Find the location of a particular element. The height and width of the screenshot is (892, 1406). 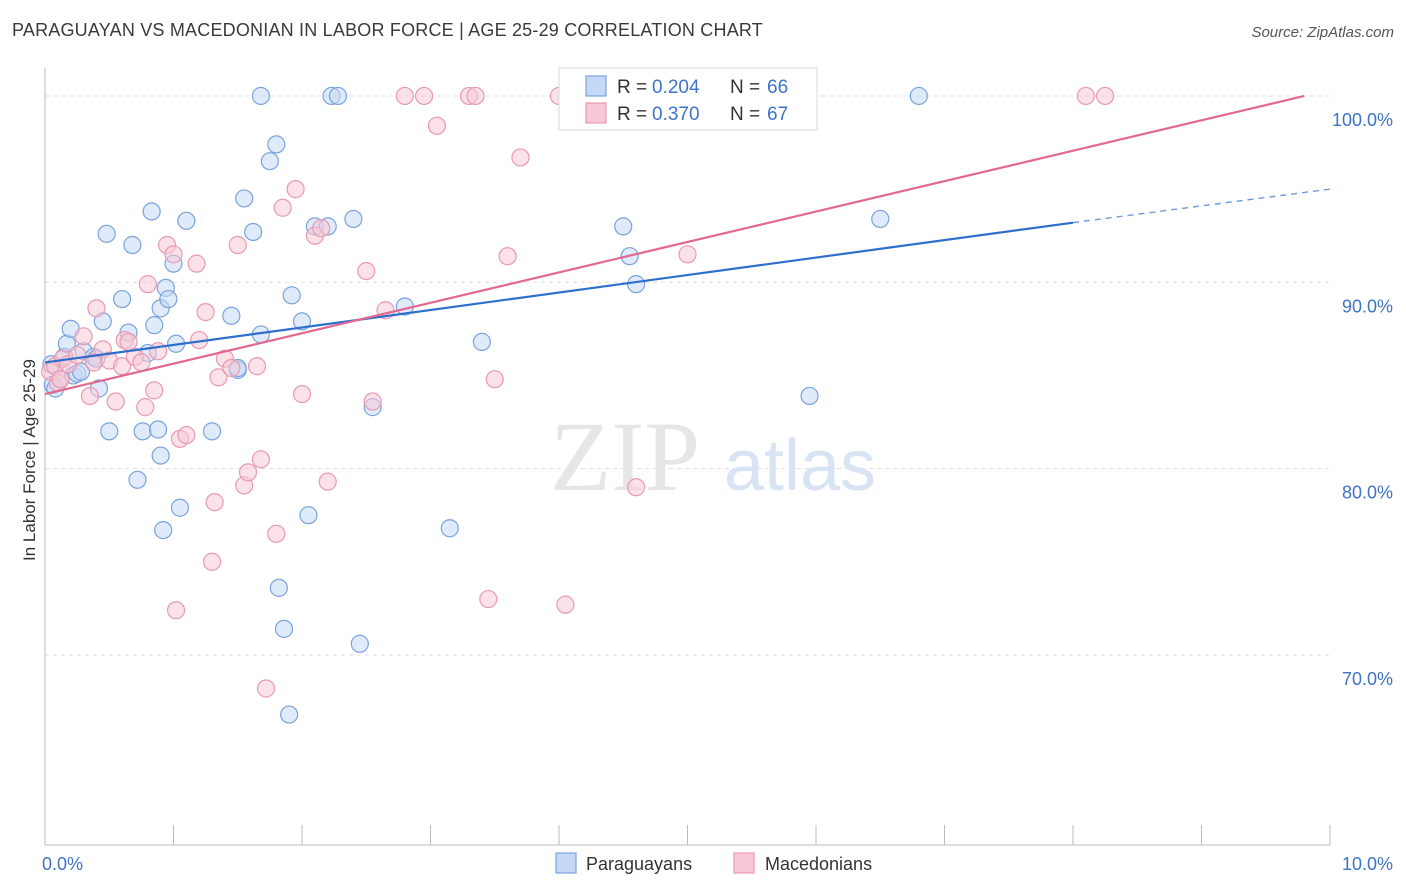

y-tick-label: 100.0% is located at coordinates (1362, 120).